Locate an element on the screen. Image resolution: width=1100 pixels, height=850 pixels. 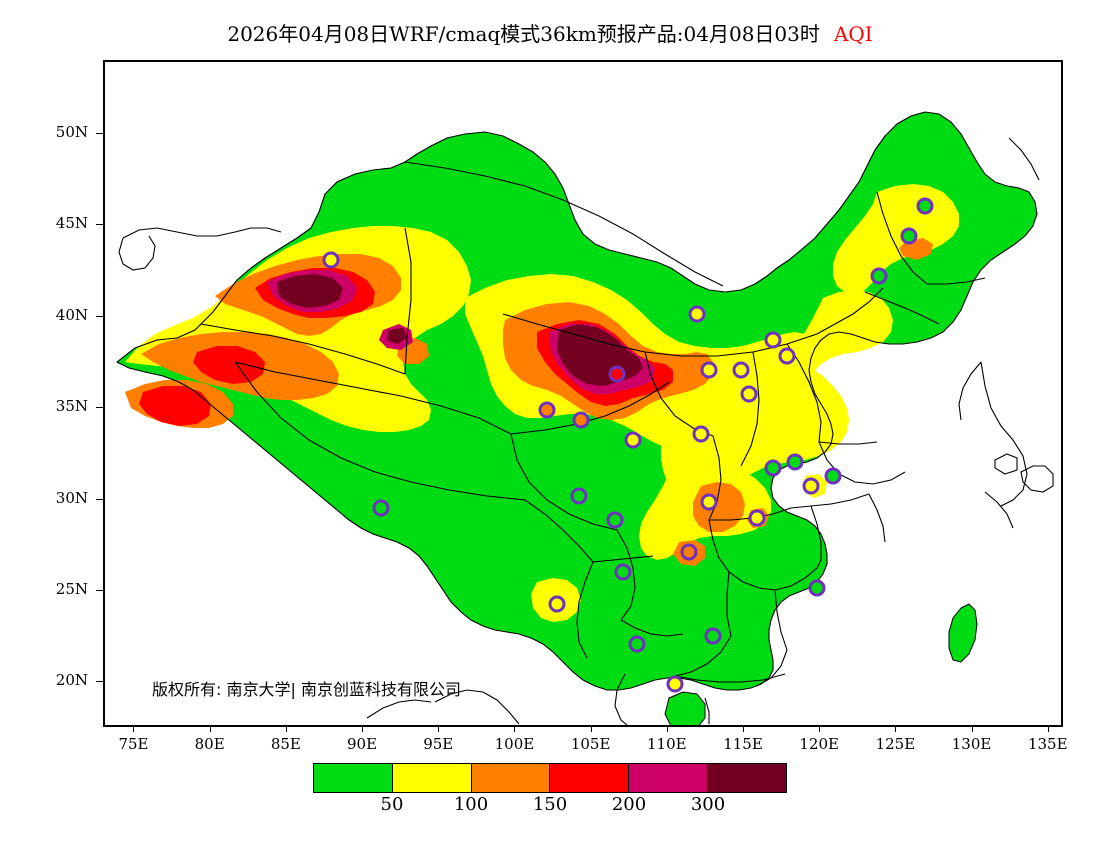
x-axis-label: 95E is located at coordinates (438, 744).